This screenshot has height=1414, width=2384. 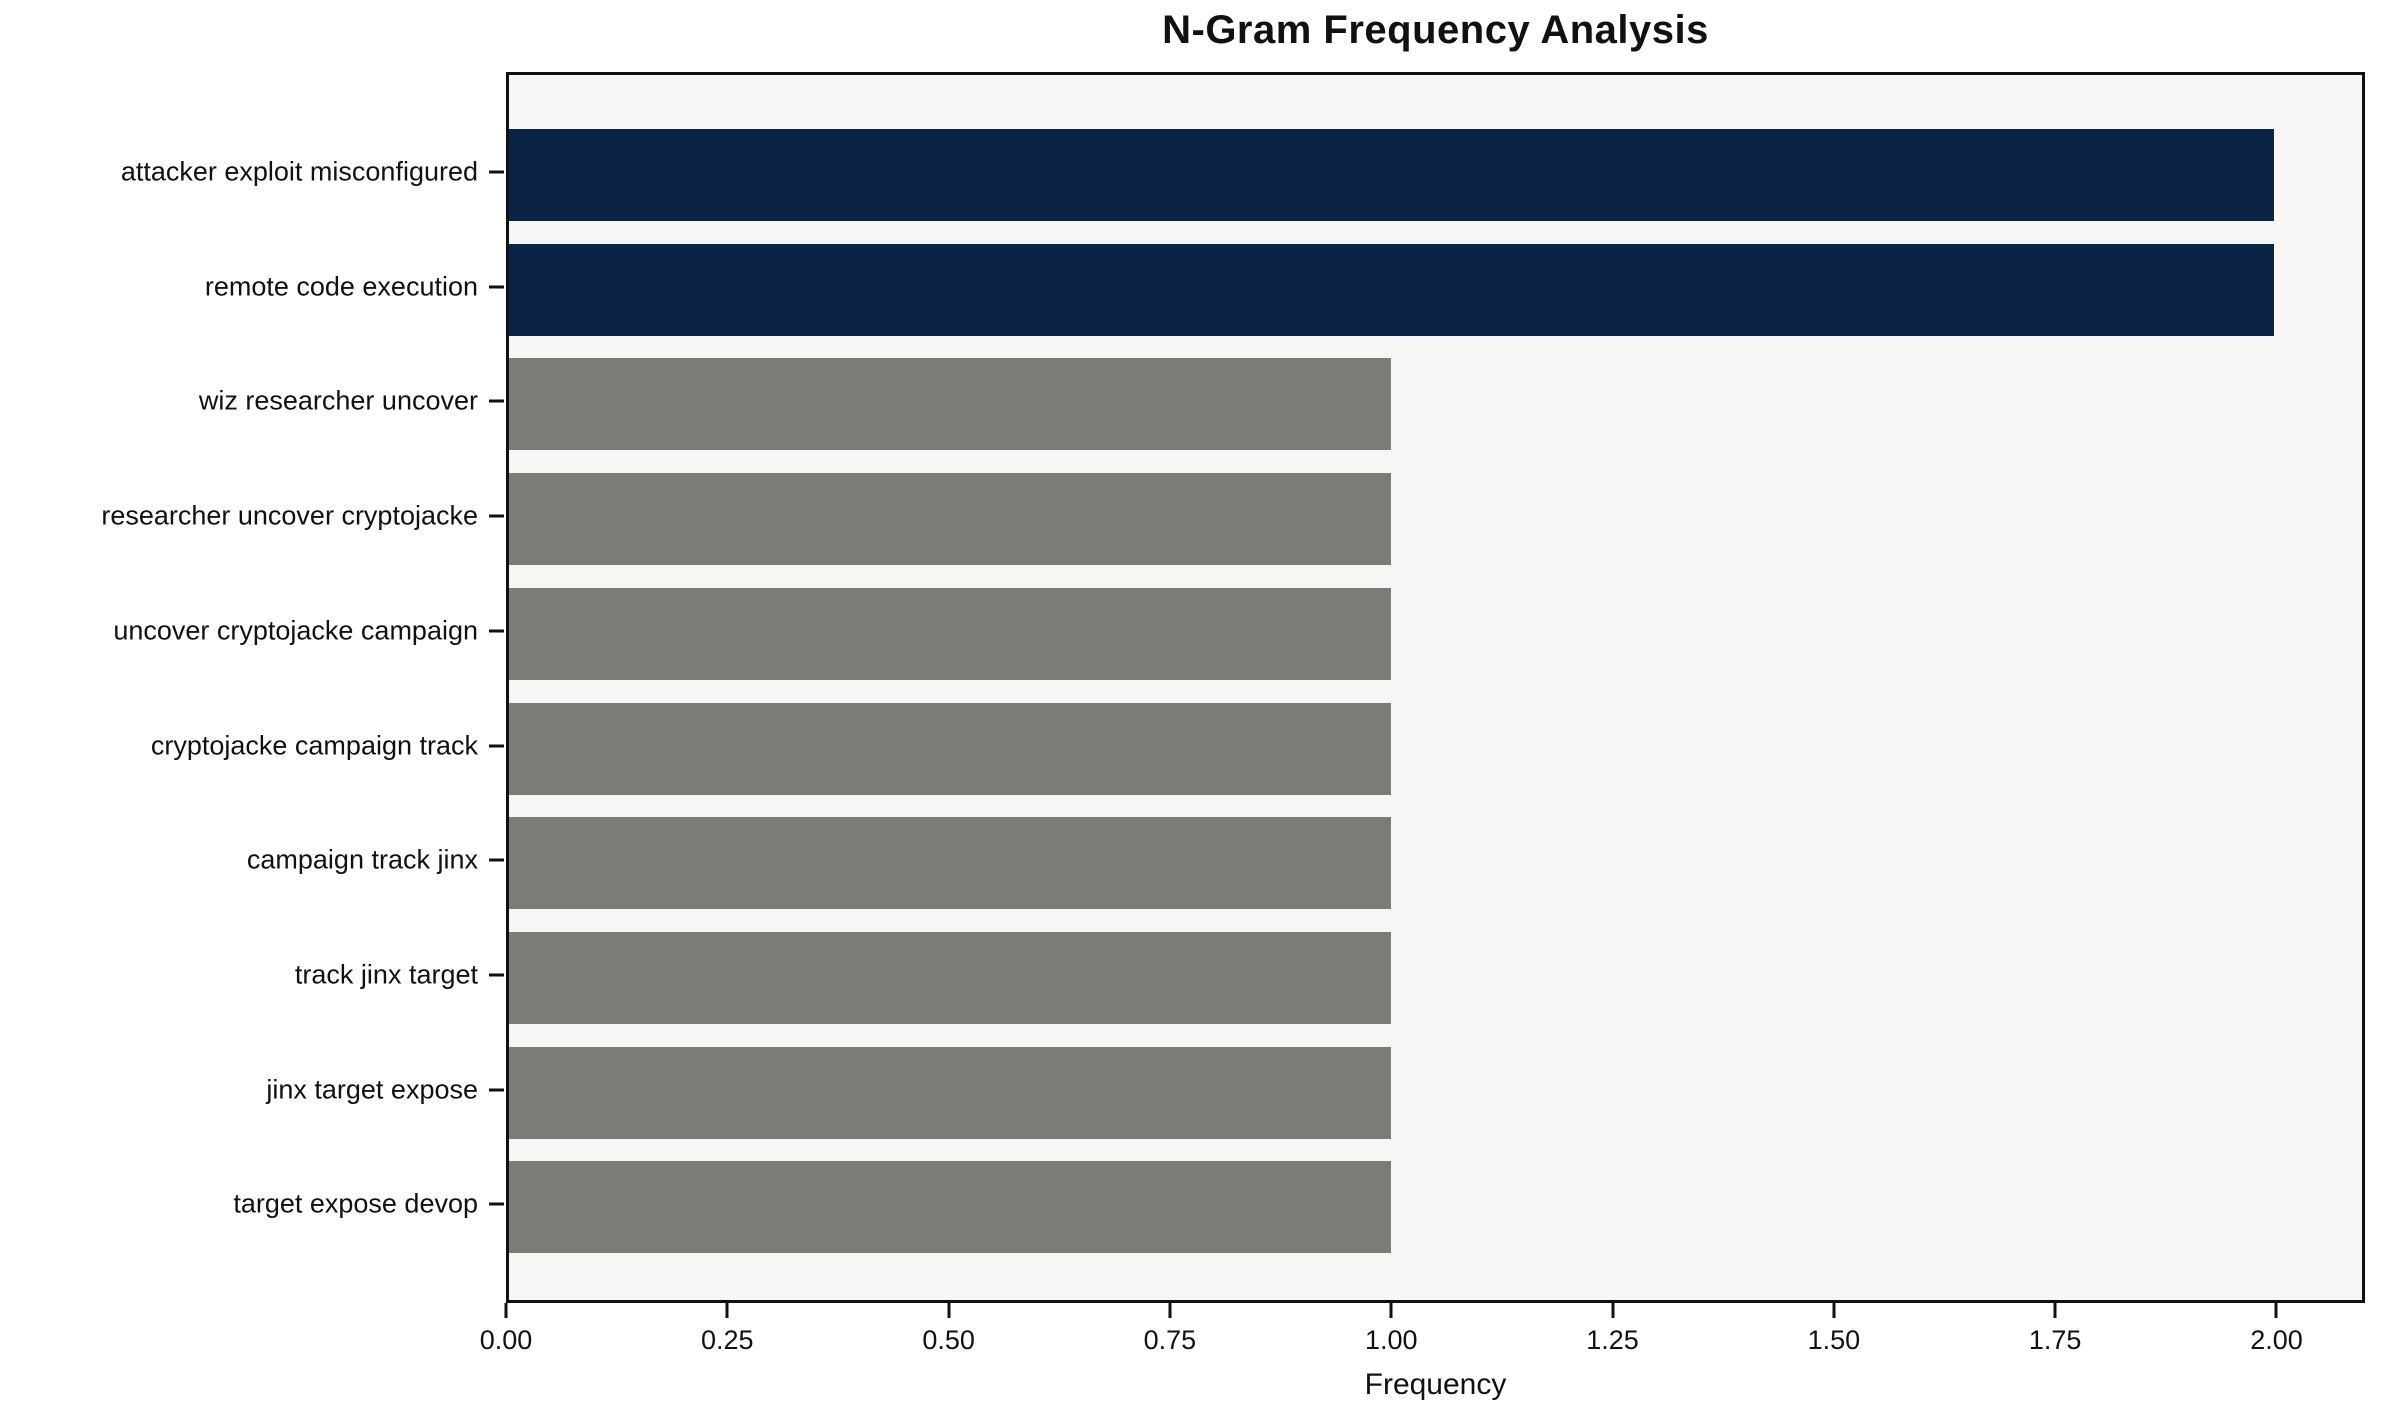 What do you see at coordinates (950, 863) in the screenshot?
I see `bar-campaign-track-jinx` at bounding box center [950, 863].